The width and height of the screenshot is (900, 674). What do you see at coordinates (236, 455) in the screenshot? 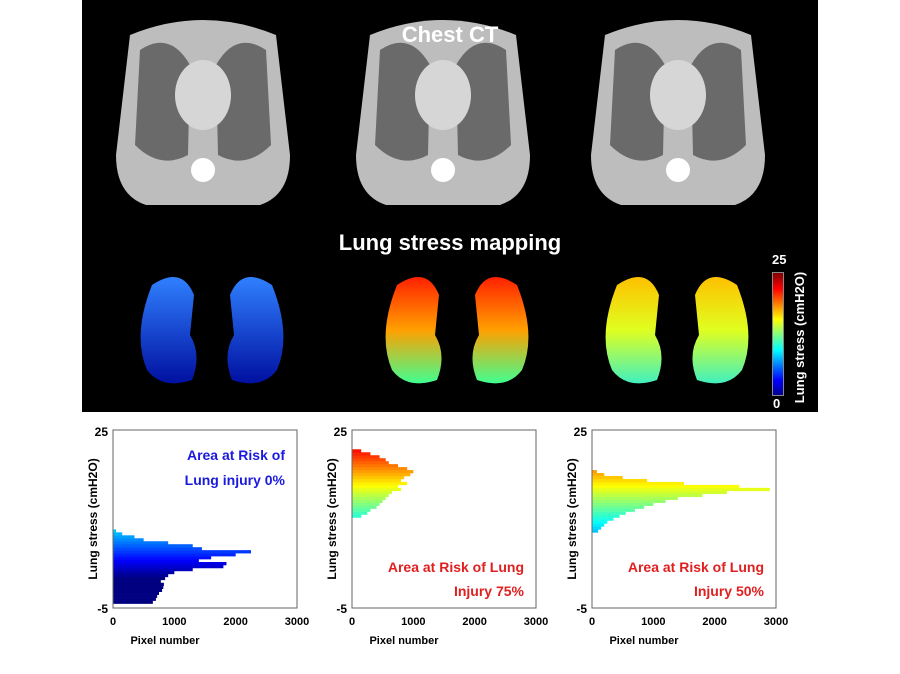
I see `risk-annotation: Area at Risk of` at bounding box center [236, 455].